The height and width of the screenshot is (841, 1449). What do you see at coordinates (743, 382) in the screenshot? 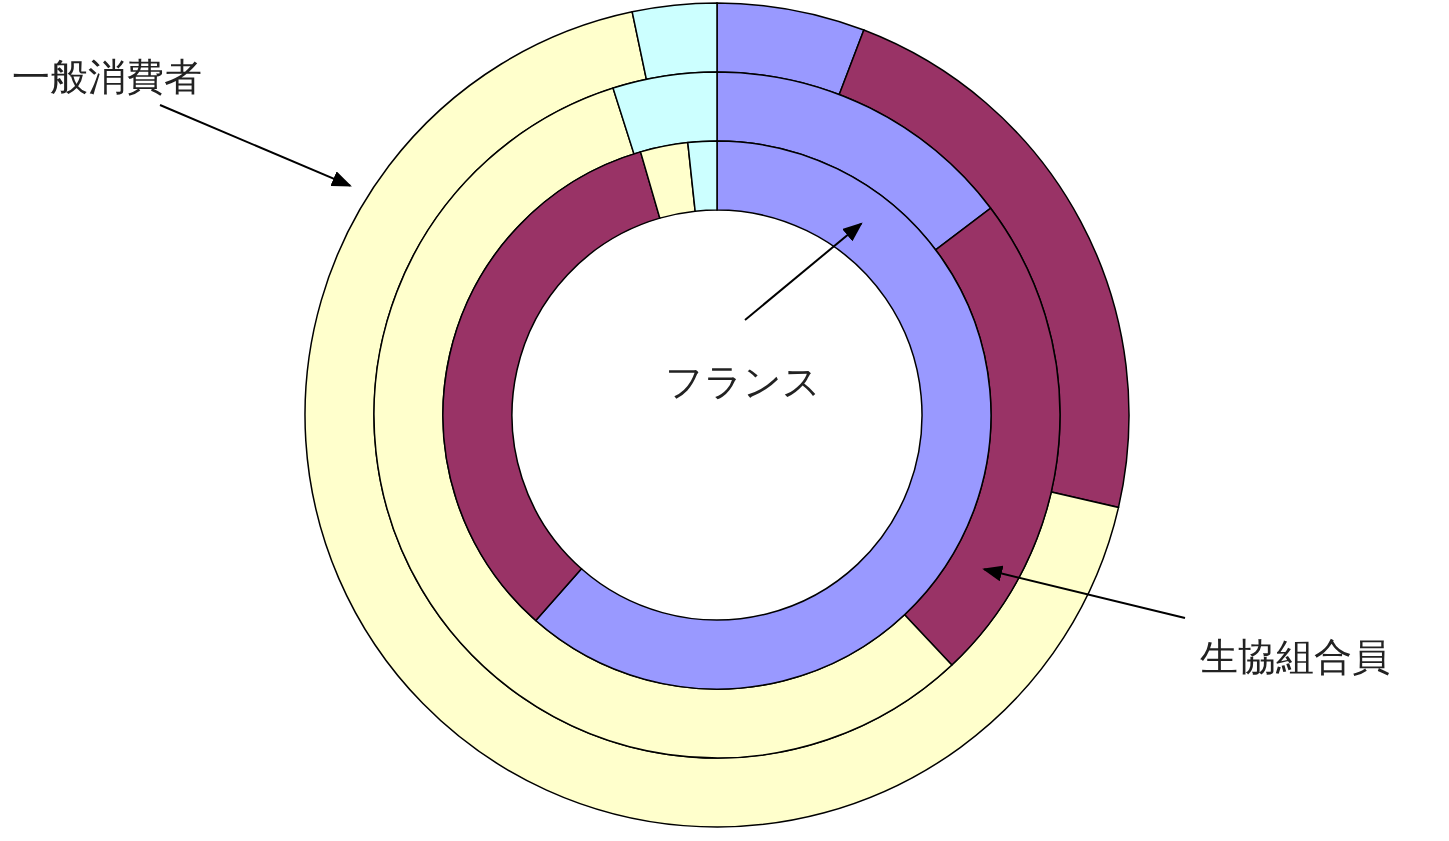
I see `slice-label: フランス` at bounding box center [743, 382].